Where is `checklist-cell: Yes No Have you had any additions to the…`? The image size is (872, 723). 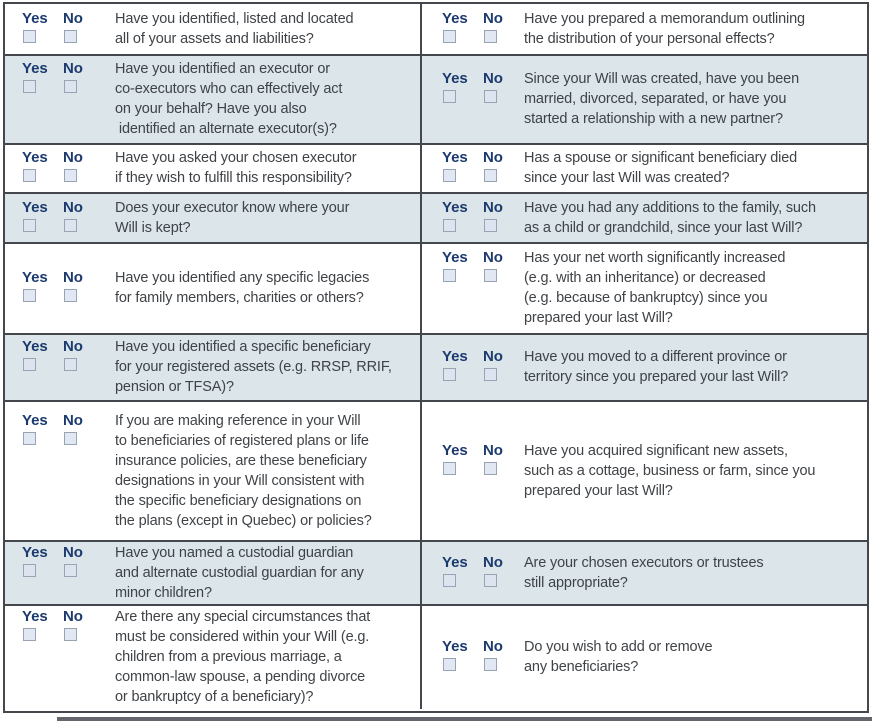
checklist-cell: Yes No Have you had any additions to the… is located at coordinates (643, 218).